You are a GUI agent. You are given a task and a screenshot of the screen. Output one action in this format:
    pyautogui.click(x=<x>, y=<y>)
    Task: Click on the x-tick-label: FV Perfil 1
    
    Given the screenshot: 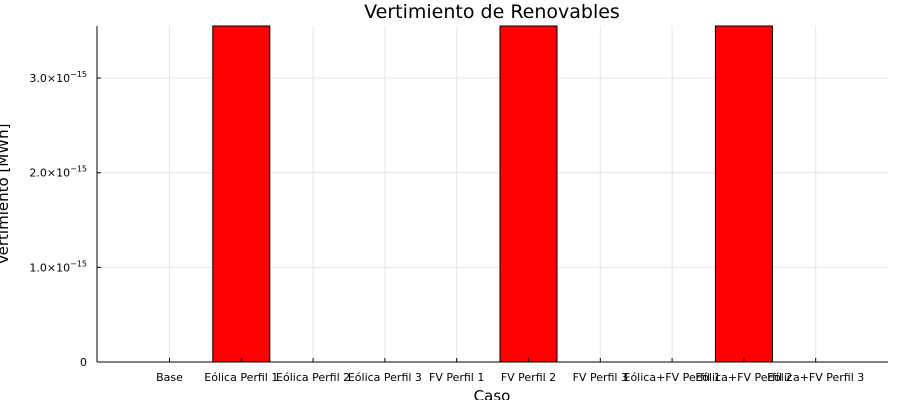 What is the action you would take?
    pyautogui.click(x=456, y=377)
    